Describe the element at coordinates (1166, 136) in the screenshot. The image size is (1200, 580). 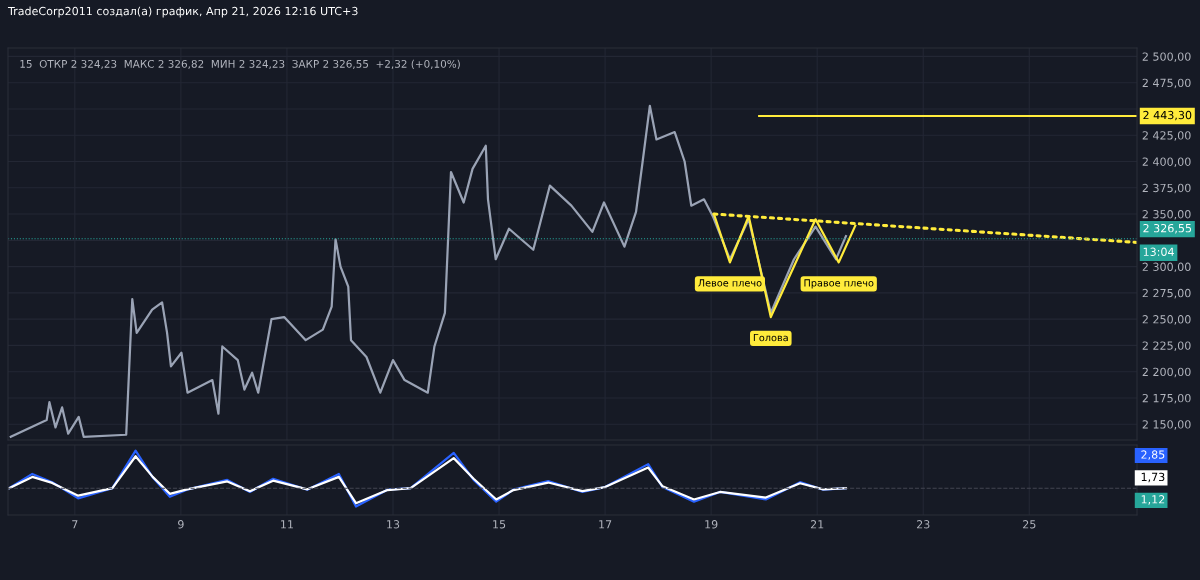
I see `y-tick-label: 2 425,00` at that location.